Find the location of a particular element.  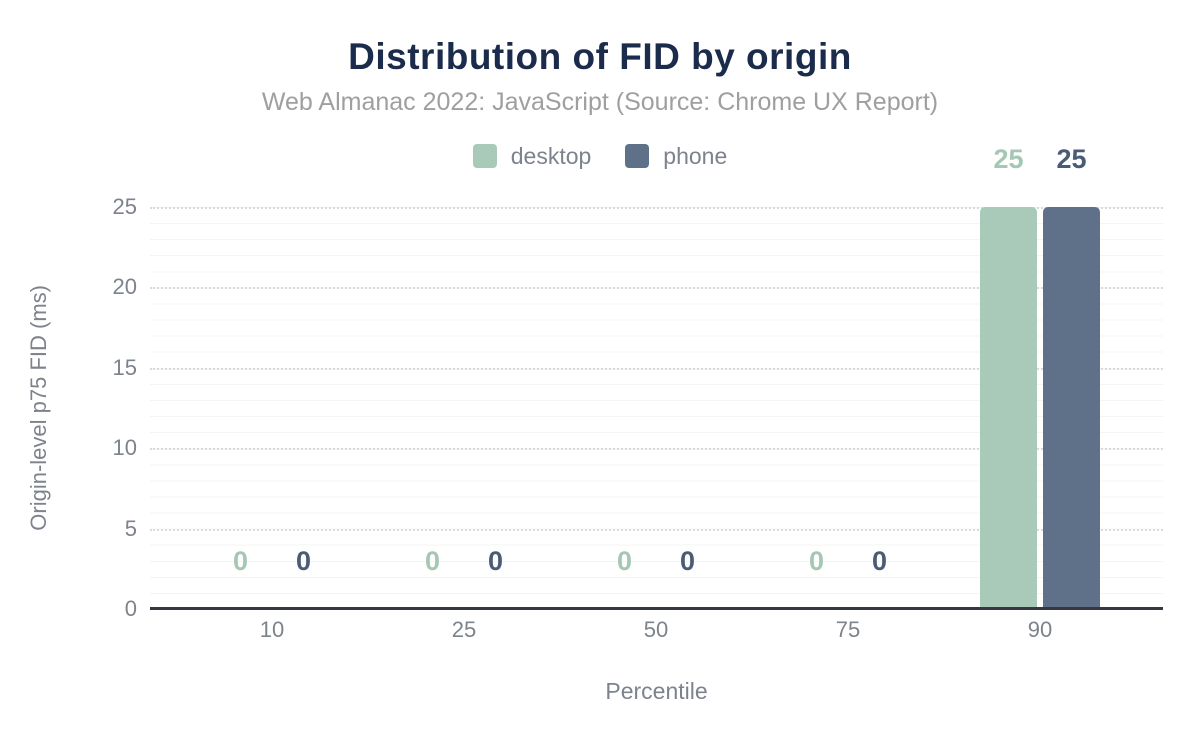

x-tick-50: 50 is located at coordinates (656, 629).